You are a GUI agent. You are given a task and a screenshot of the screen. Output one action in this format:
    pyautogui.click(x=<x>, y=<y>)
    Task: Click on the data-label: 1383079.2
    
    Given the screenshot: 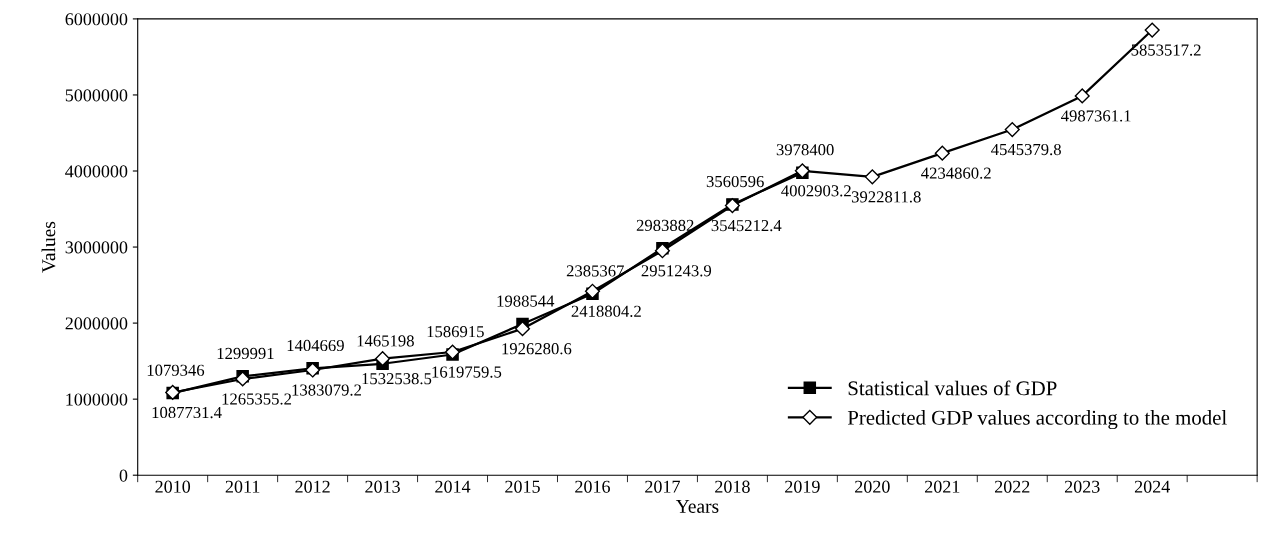 What is the action you would take?
    pyautogui.click(x=326, y=390)
    